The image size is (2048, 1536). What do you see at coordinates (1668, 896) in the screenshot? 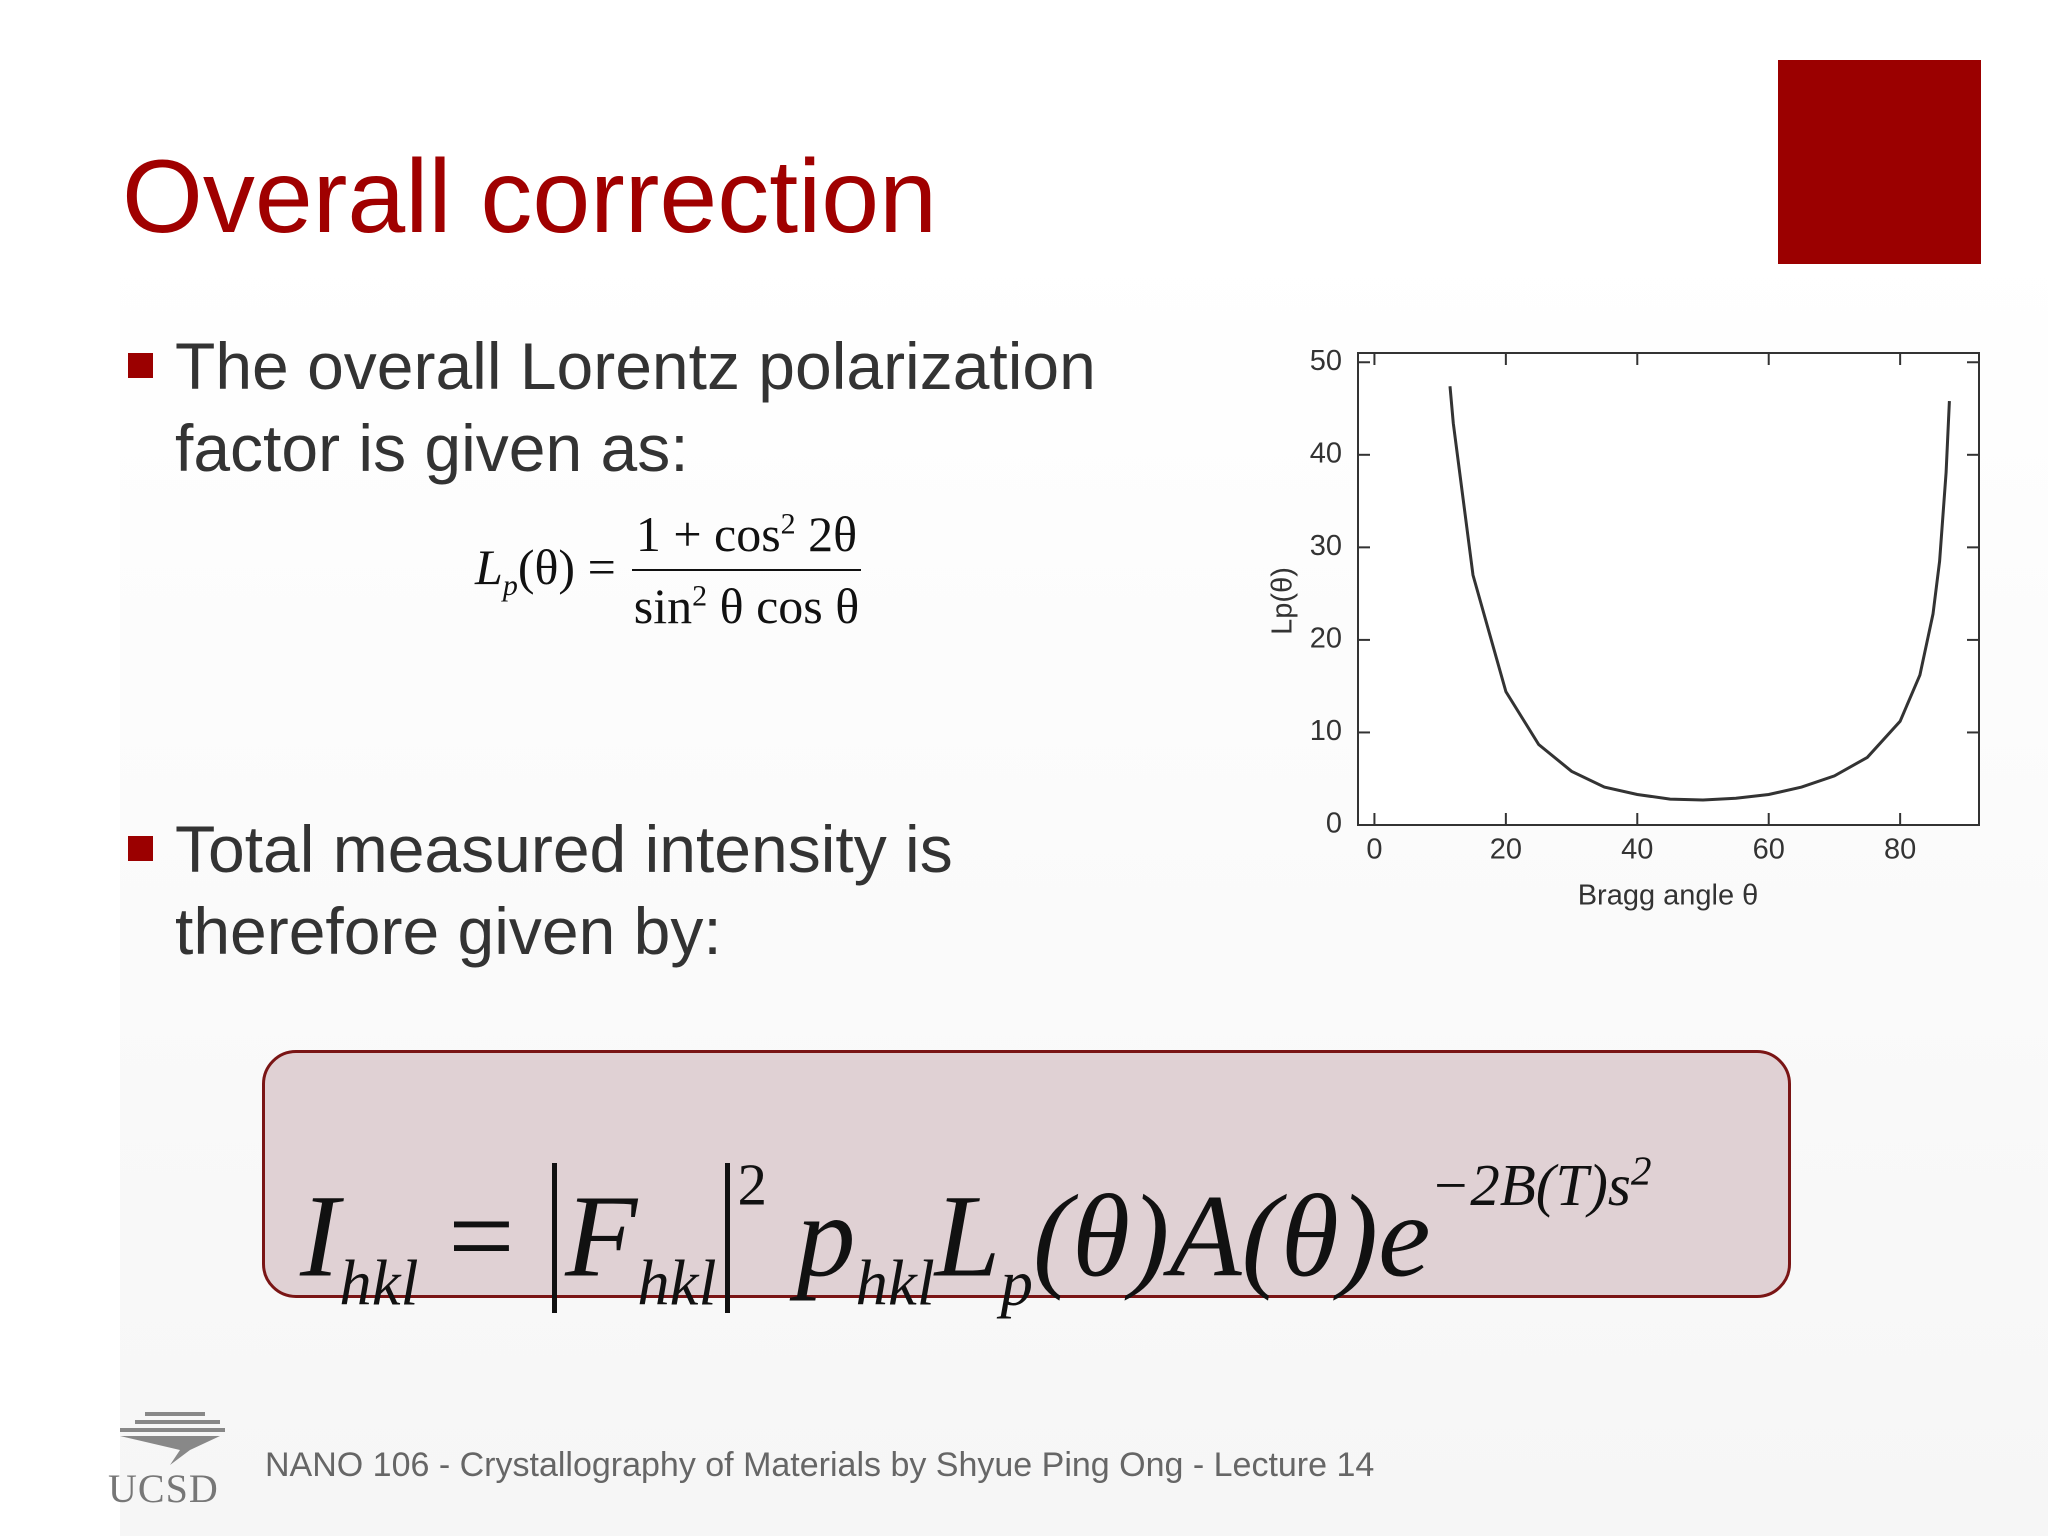
I see `x-axis-label: Bragg angle θ` at bounding box center [1668, 896].